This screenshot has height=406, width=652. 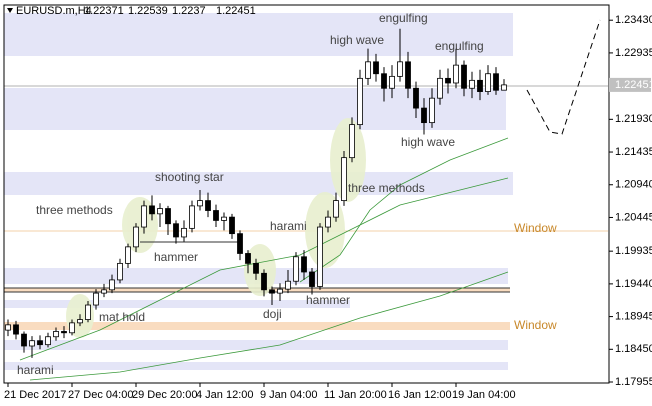 I want to click on annotation: high wave, so click(x=357, y=40).